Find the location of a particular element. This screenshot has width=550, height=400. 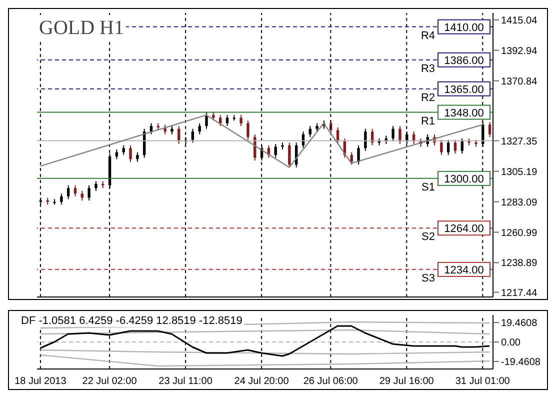

y-tick-label: 1260.99 is located at coordinates (519, 233).